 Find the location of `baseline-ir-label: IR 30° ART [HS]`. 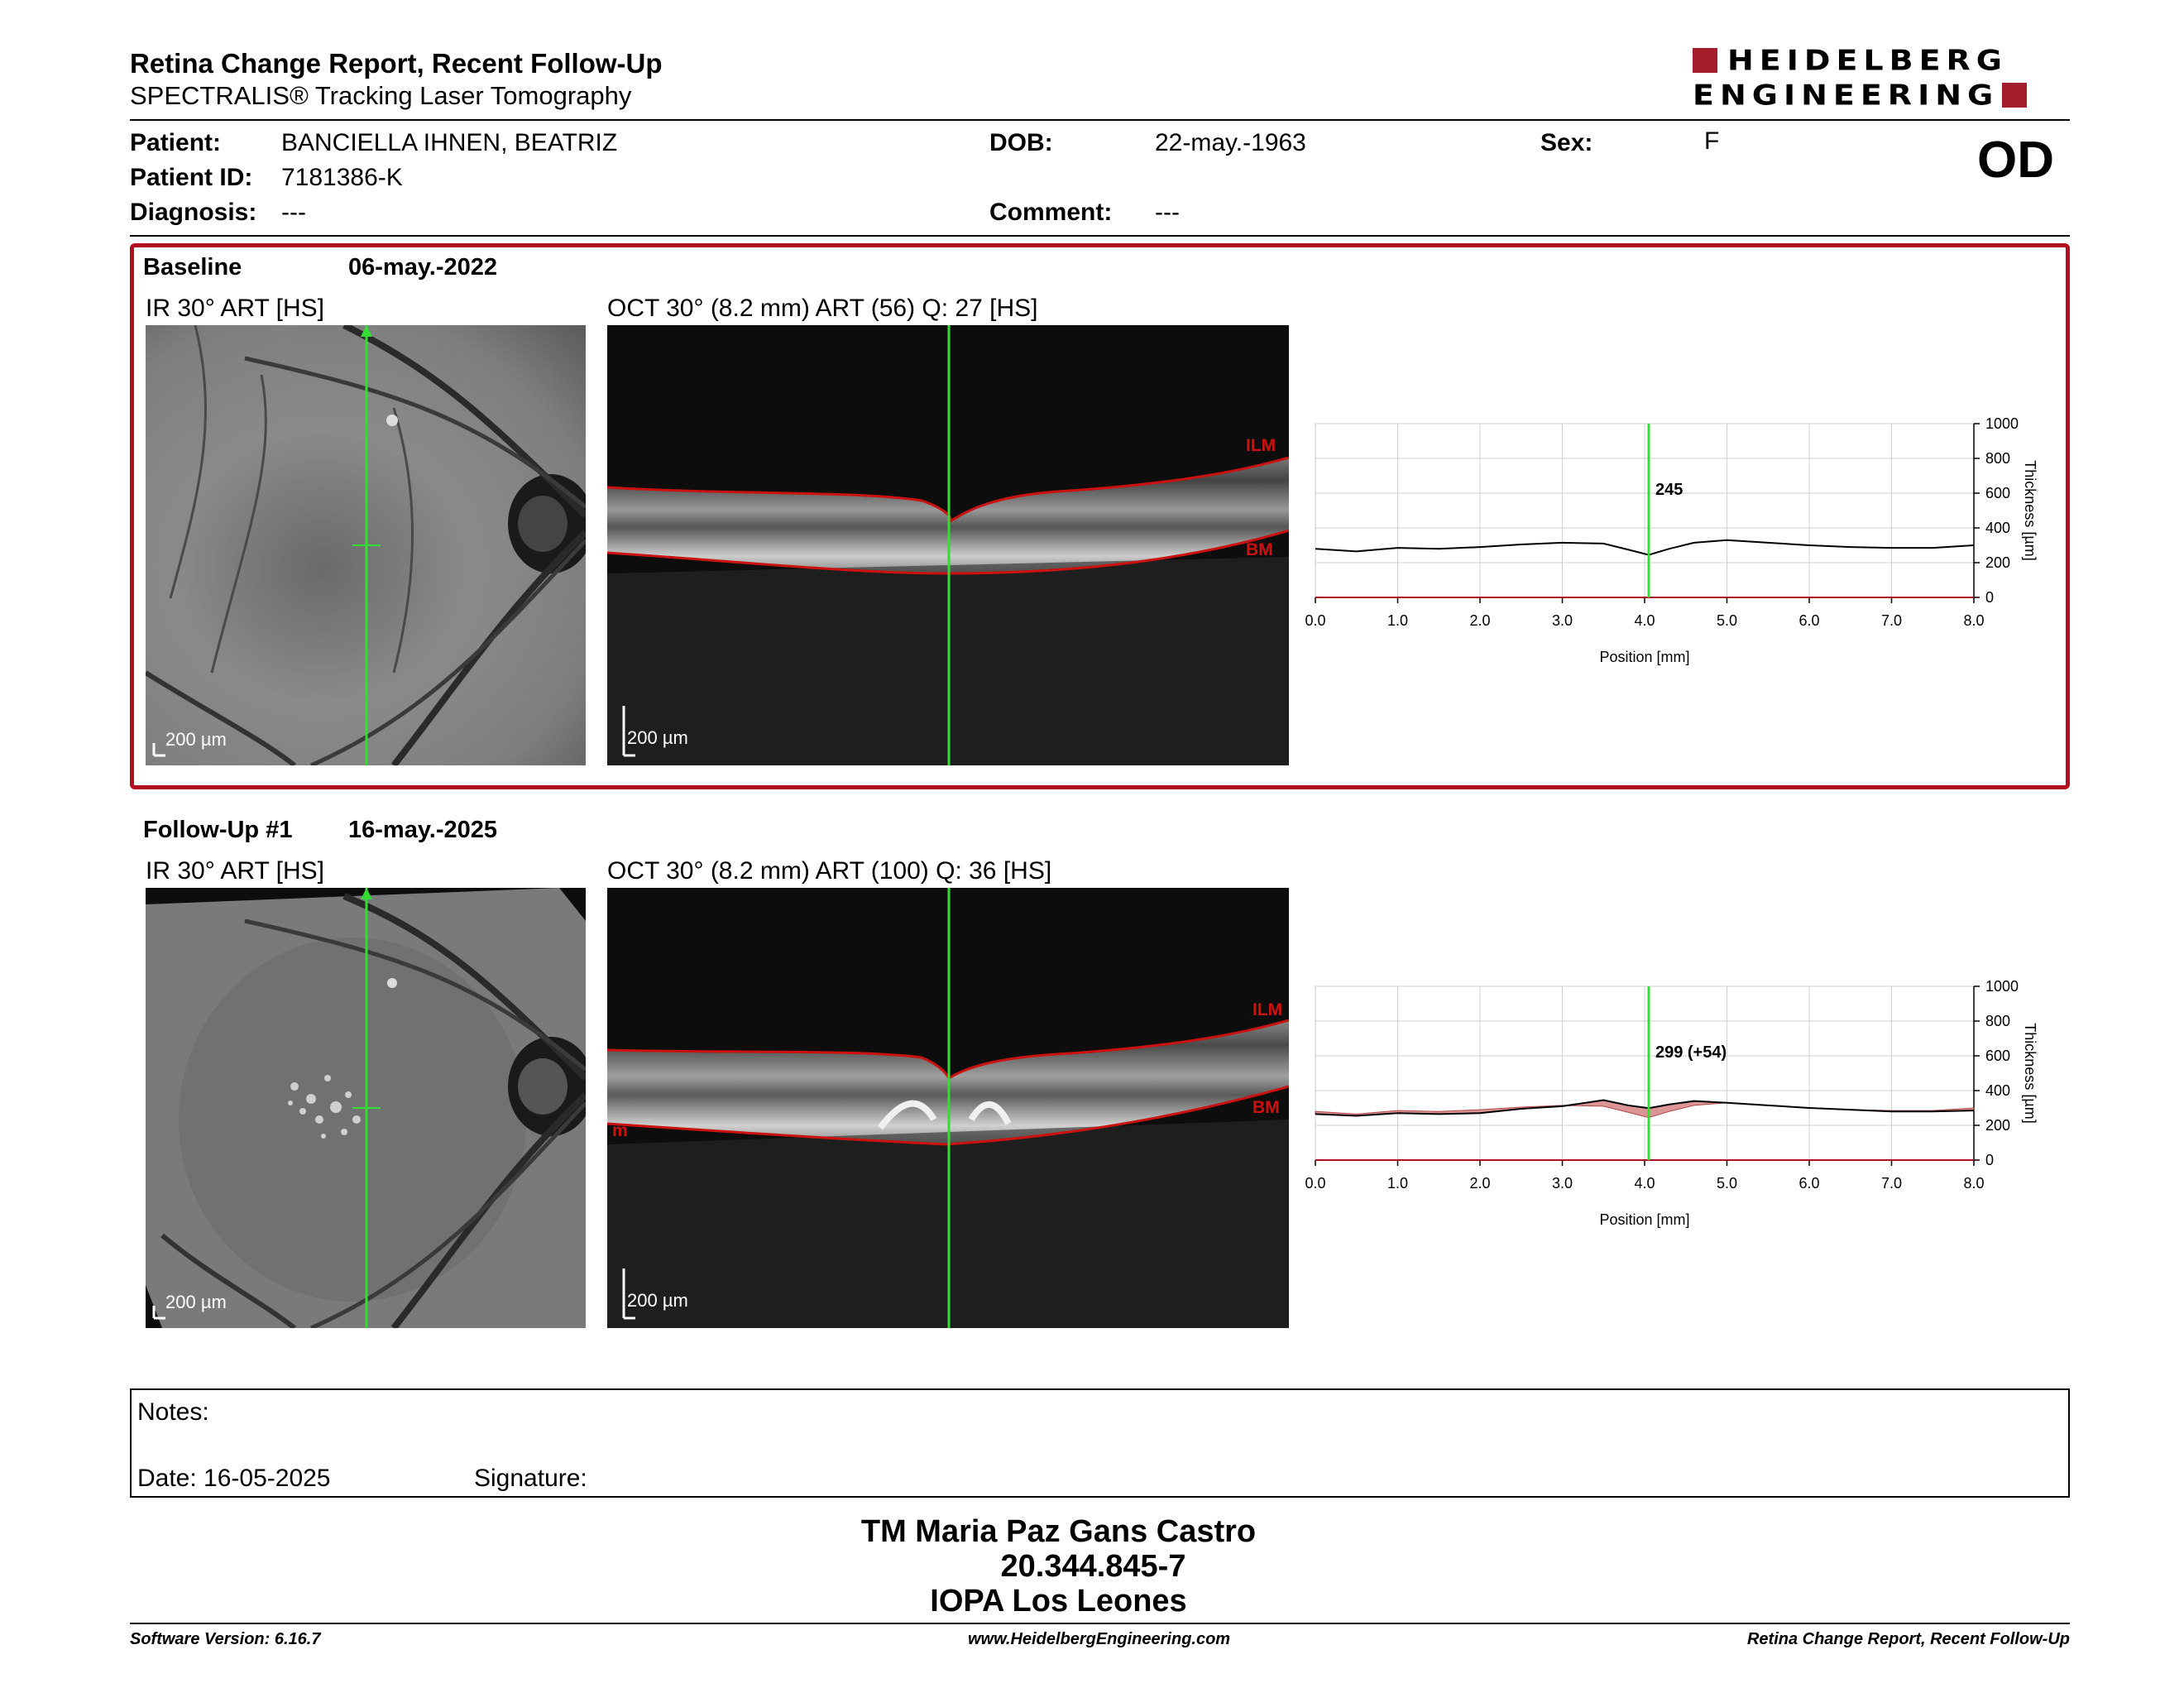

baseline-ir-label: IR 30° ART [HS] is located at coordinates (235, 308).